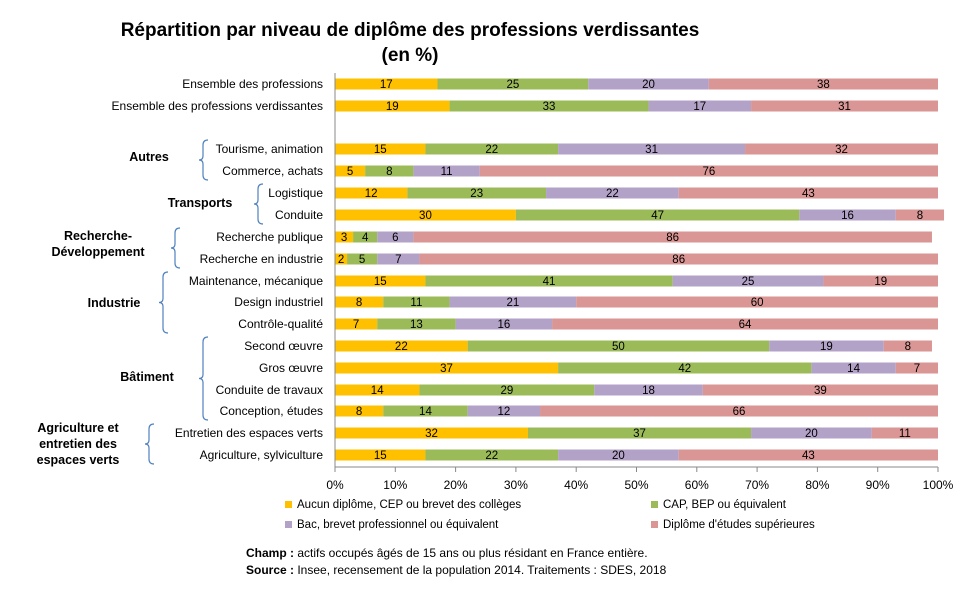 Image resolution: width=970 pixels, height=604 pixels. I want to click on x-tick-label: 30%, so click(516, 485).